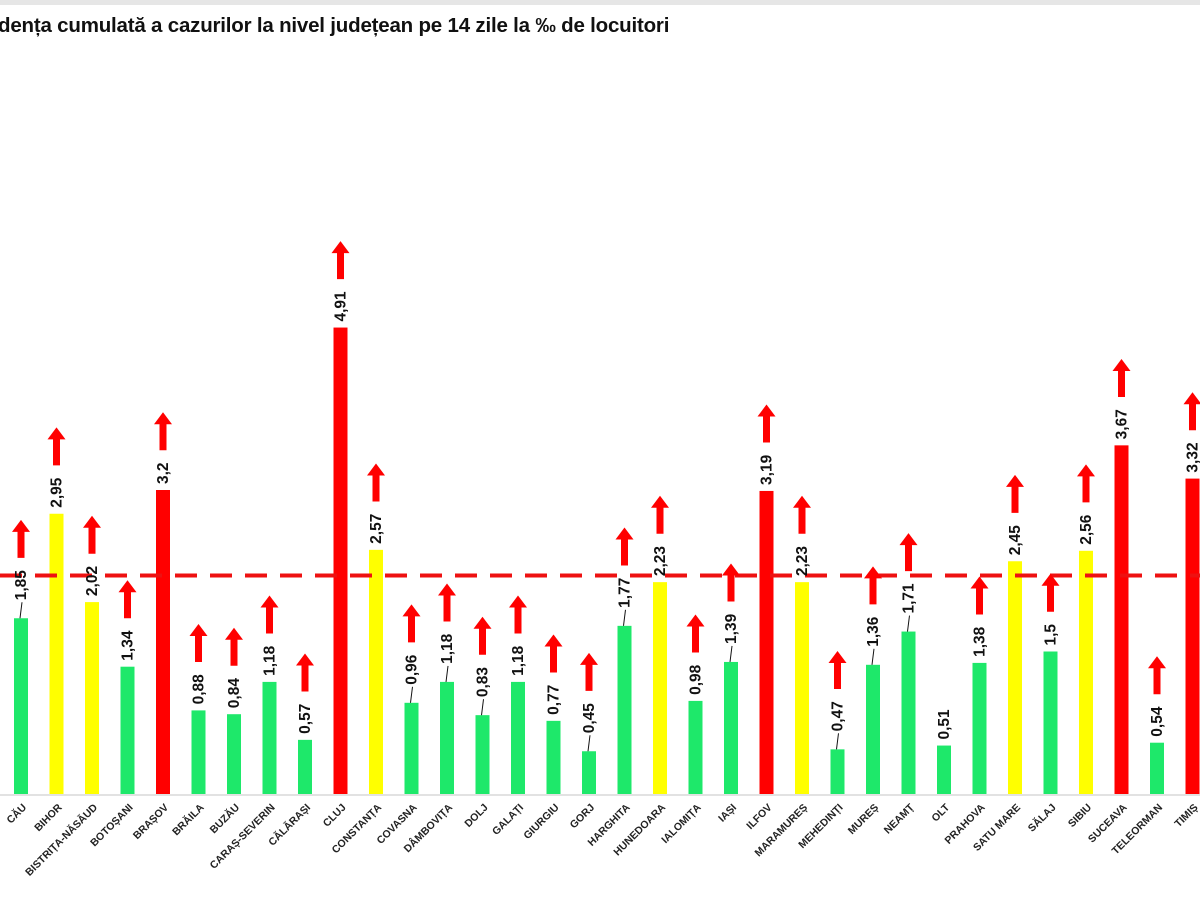 The width and height of the screenshot is (1200, 900). I want to click on bar-botoșani, so click(127, 730).